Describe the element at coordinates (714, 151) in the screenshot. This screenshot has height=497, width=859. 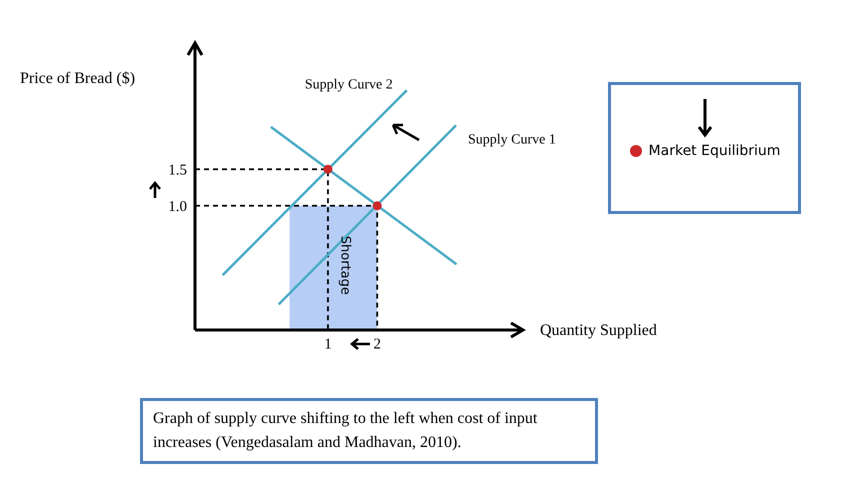
I see `legend-label: Market Equilibrium` at that location.